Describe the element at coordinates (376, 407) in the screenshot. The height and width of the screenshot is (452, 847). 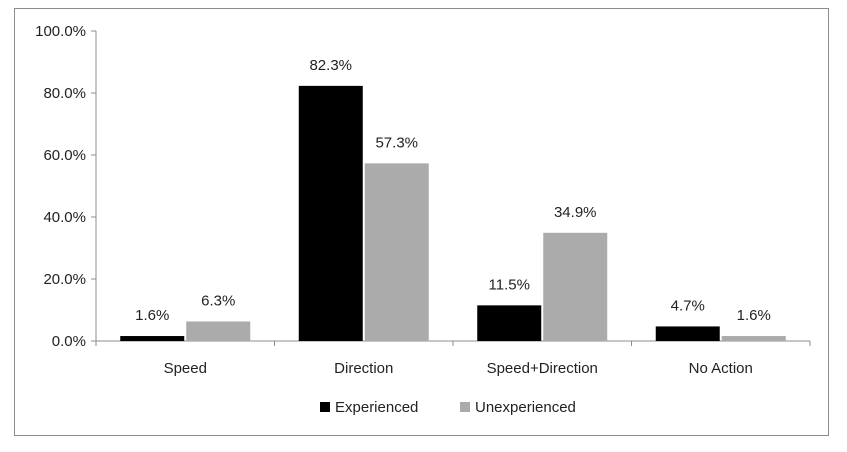
I see `legend-label: Experienced` at that location.